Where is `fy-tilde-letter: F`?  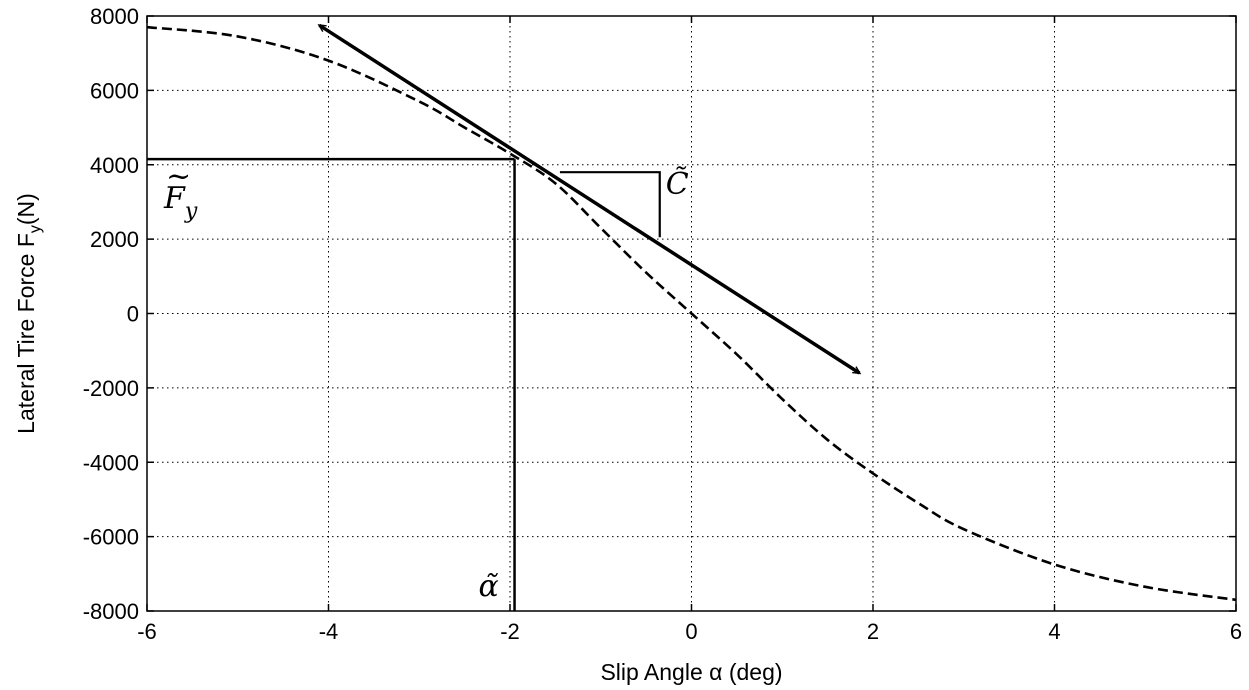 fy-tilde-letter: F is located at coordinates (174, 198).